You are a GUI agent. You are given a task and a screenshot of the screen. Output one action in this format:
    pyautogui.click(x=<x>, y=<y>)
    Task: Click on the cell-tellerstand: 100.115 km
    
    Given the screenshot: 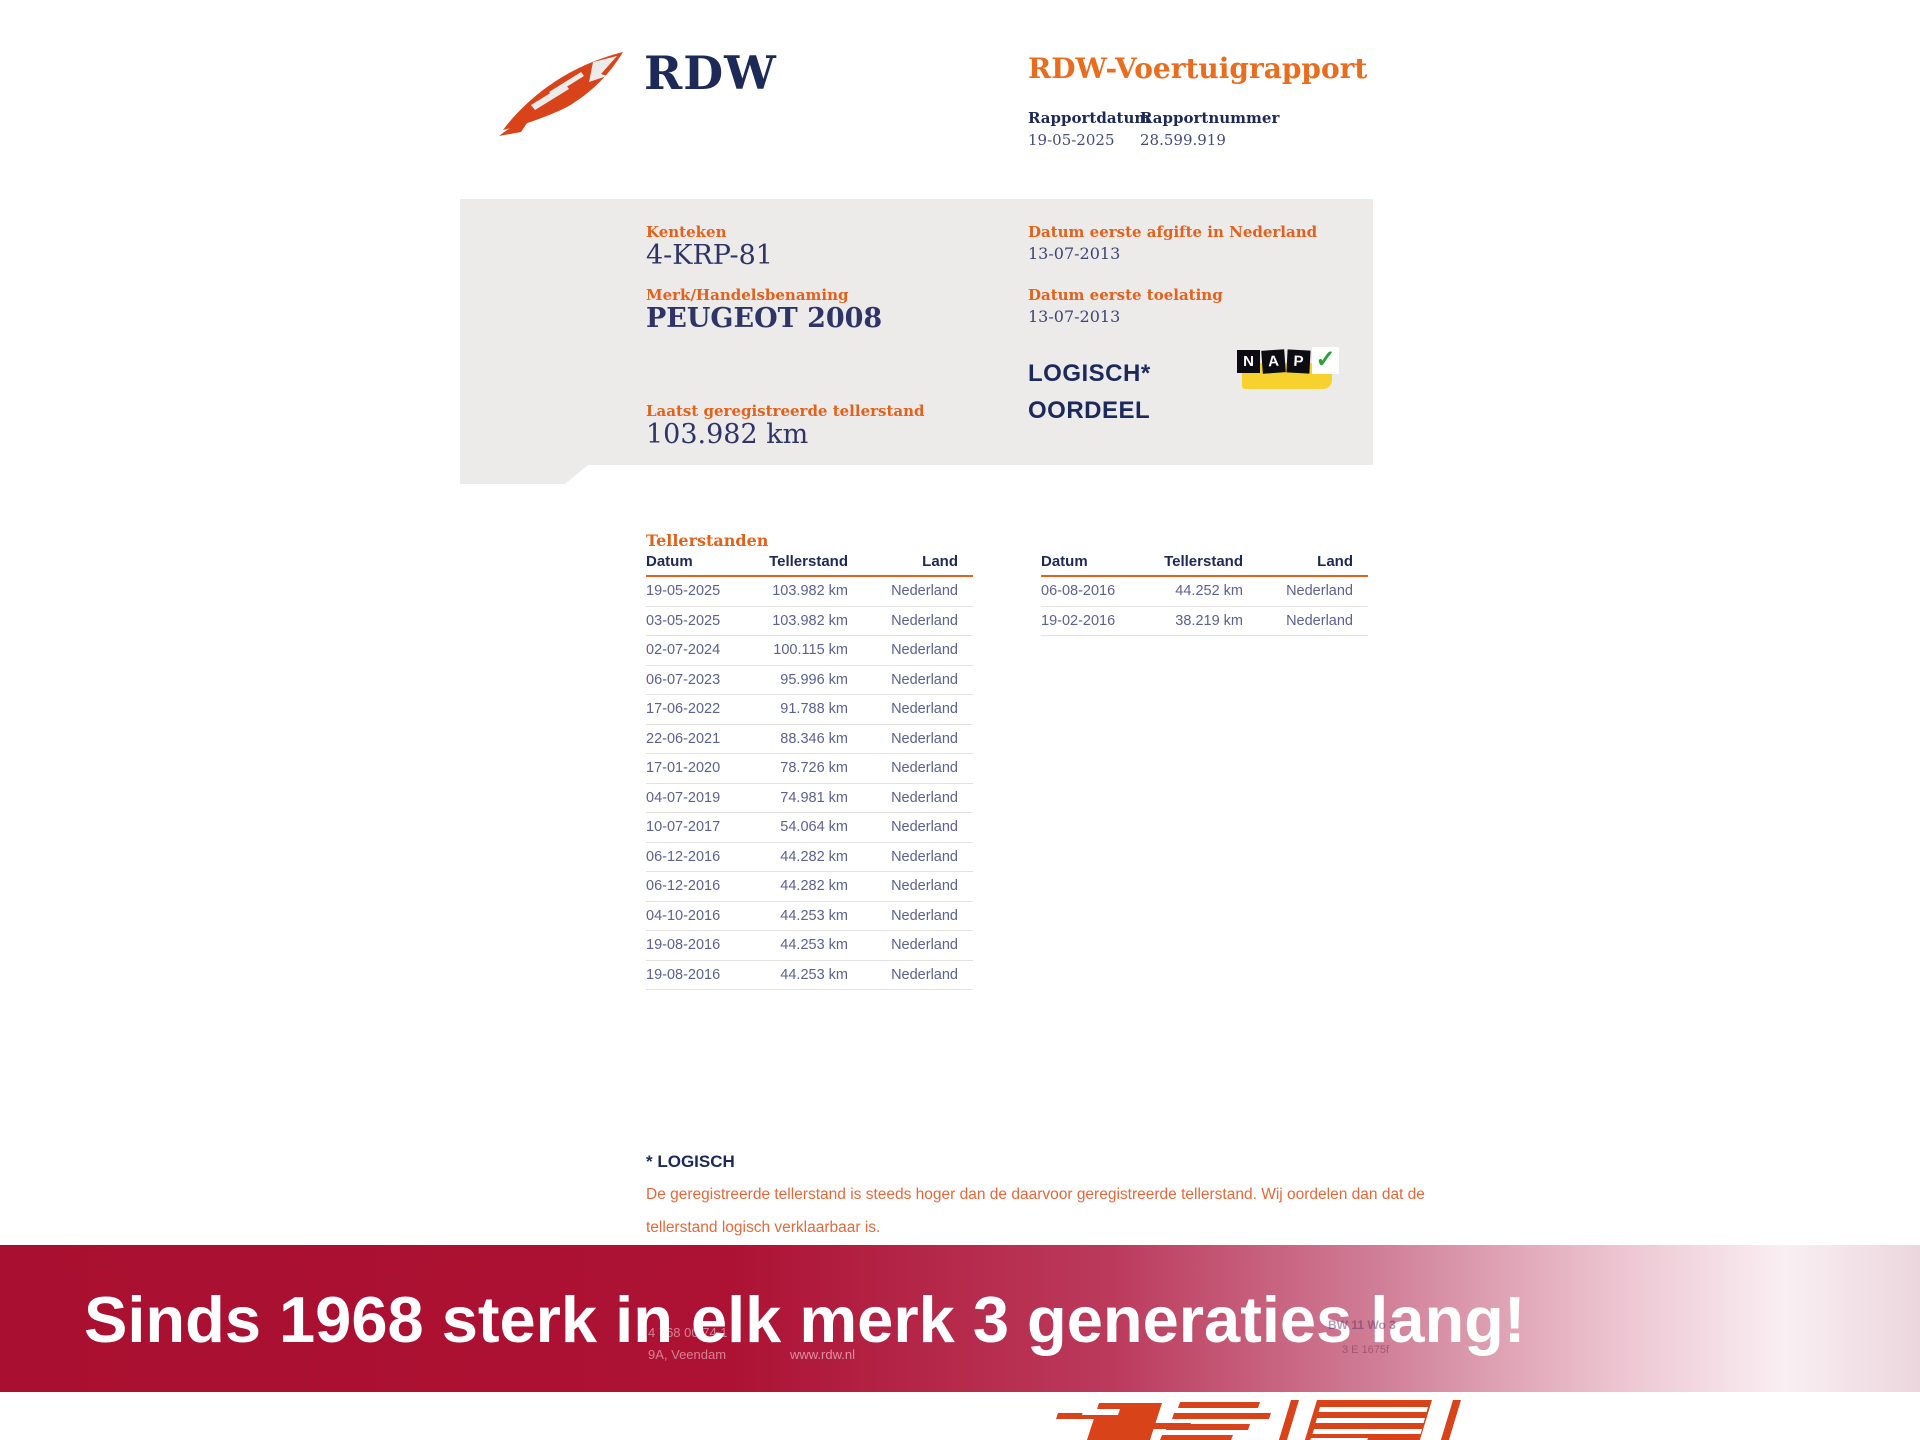 What is the action you would take?
    pyautogui.click(x=810, y=650)
    